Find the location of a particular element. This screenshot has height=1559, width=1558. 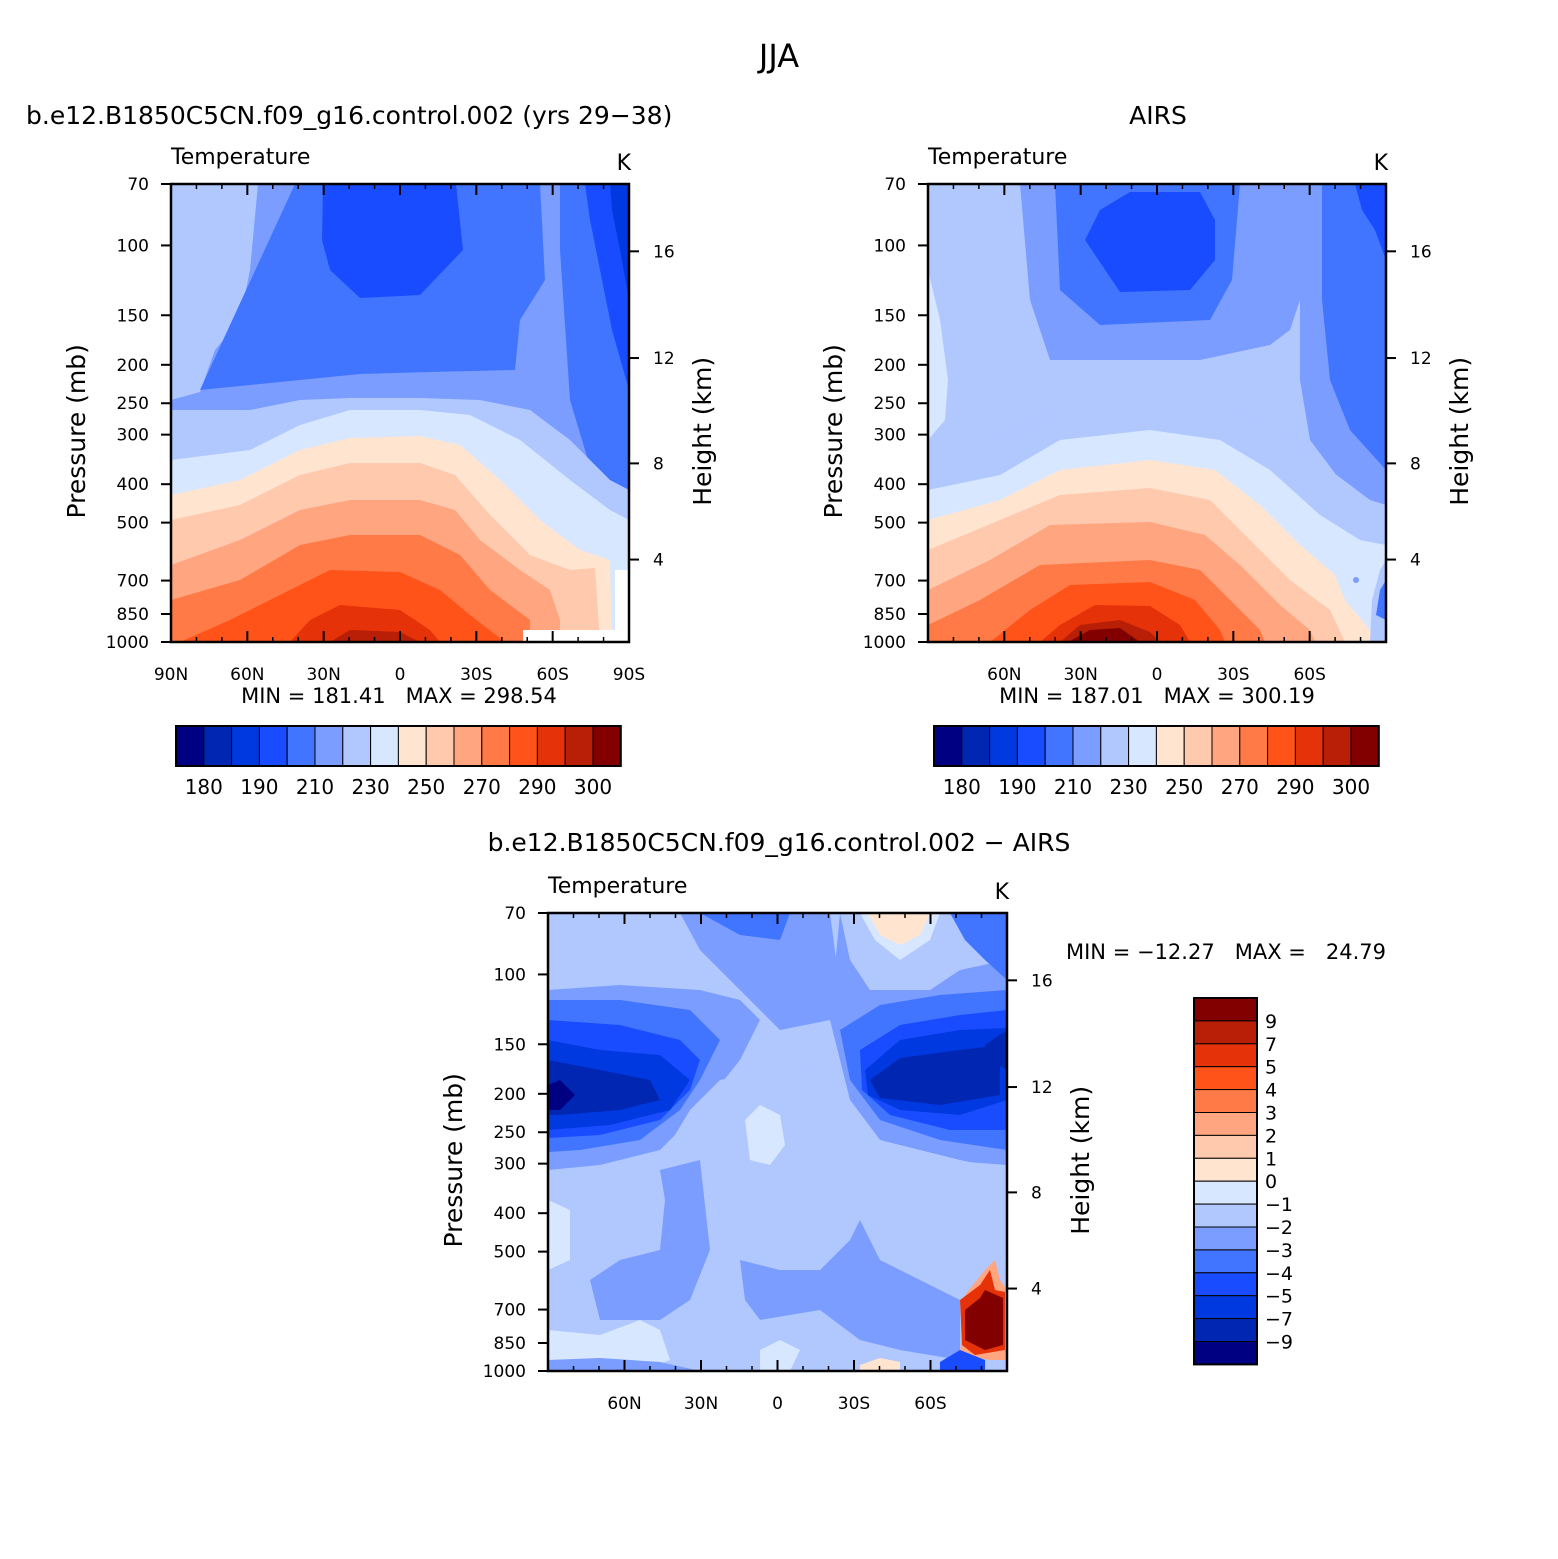

colorbar-airs: 180 190 210 230 250 270 290 300 is located at coordinates (1156, 762).